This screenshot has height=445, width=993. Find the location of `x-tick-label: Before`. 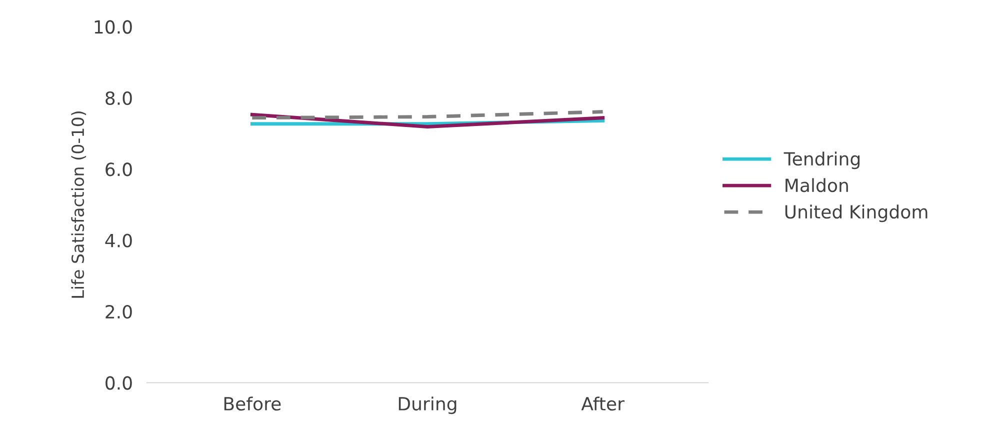

x-tick-label: Before is located at coordinates (252, 403).